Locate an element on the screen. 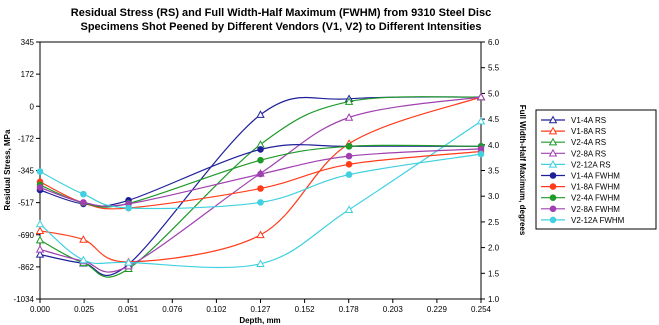  x-tick-label: 0.229 is located at coordinates (437, 309).